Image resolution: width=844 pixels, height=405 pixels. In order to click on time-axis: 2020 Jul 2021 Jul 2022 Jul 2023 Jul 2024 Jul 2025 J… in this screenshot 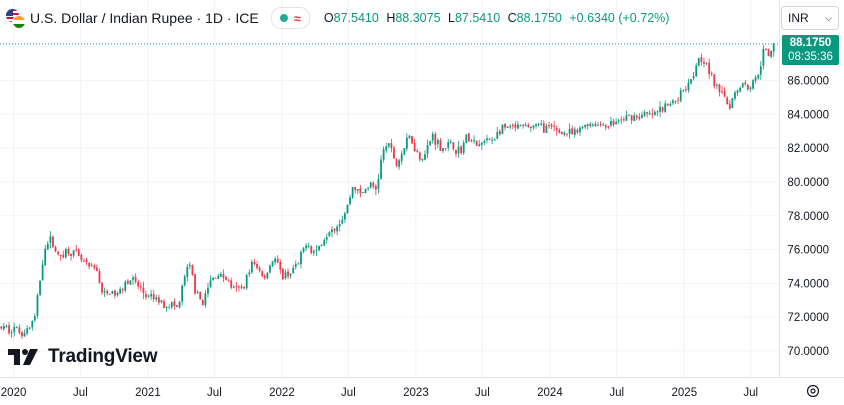, I will do `click(379, 393)`.